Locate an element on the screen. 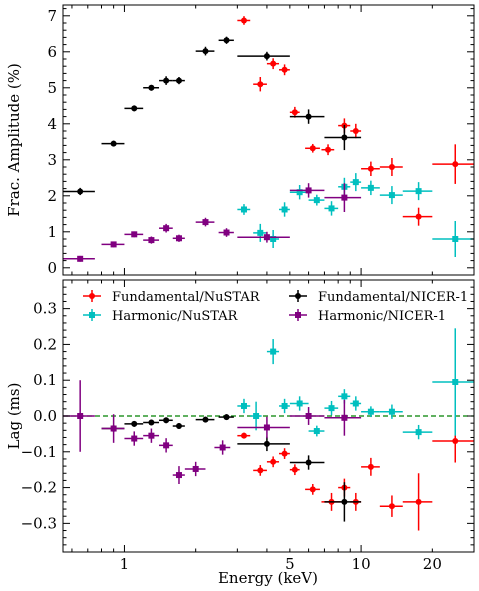 The height and width of the screenshot is (591, 479). legend-label: Harmonic/NuSTAR is located at coordinates (175, 316).